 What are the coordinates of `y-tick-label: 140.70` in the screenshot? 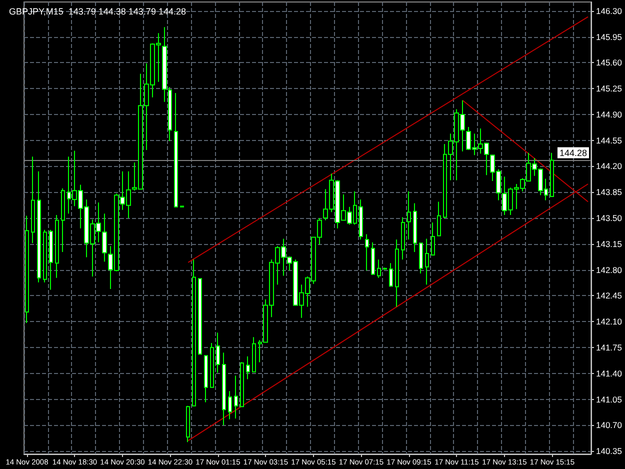 It's located at (609, 425).